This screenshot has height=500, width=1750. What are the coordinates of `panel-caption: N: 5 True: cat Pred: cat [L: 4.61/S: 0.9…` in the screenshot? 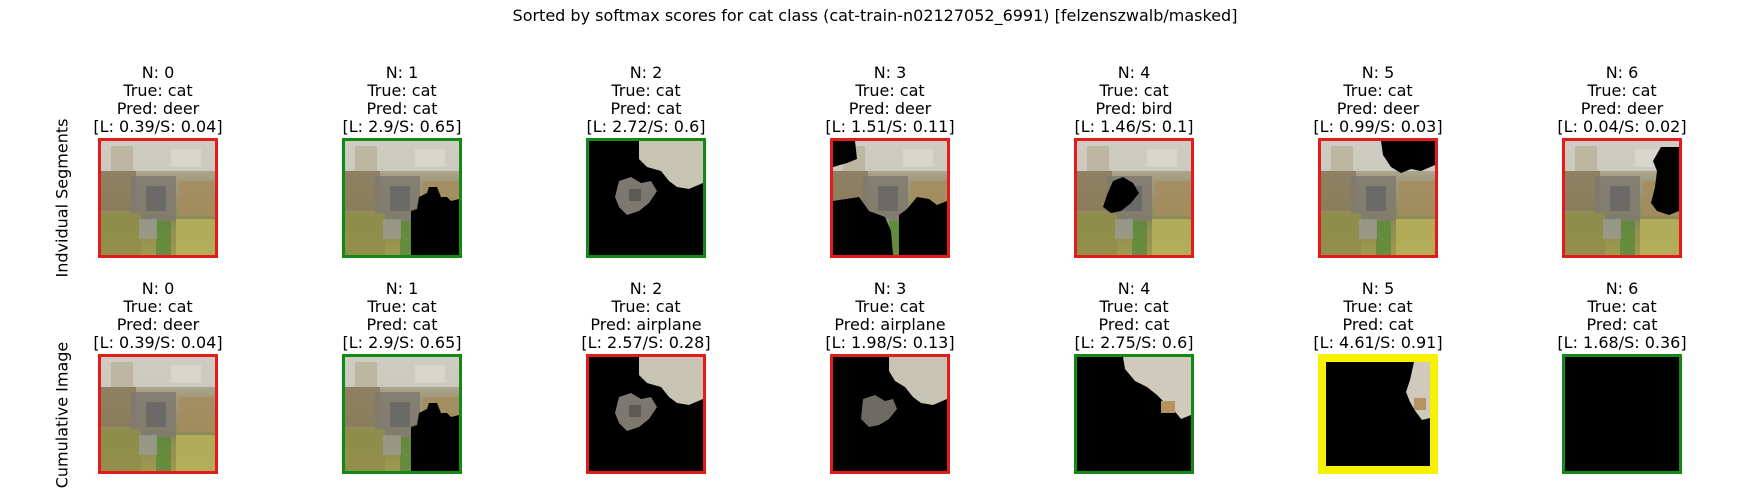 It's located at (1378, 316).